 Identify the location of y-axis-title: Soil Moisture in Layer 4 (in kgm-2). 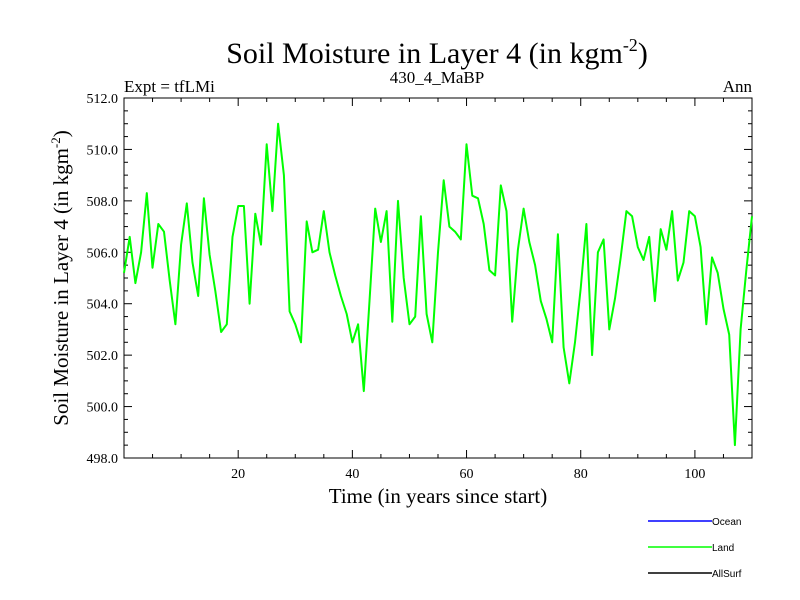
(60, 277).